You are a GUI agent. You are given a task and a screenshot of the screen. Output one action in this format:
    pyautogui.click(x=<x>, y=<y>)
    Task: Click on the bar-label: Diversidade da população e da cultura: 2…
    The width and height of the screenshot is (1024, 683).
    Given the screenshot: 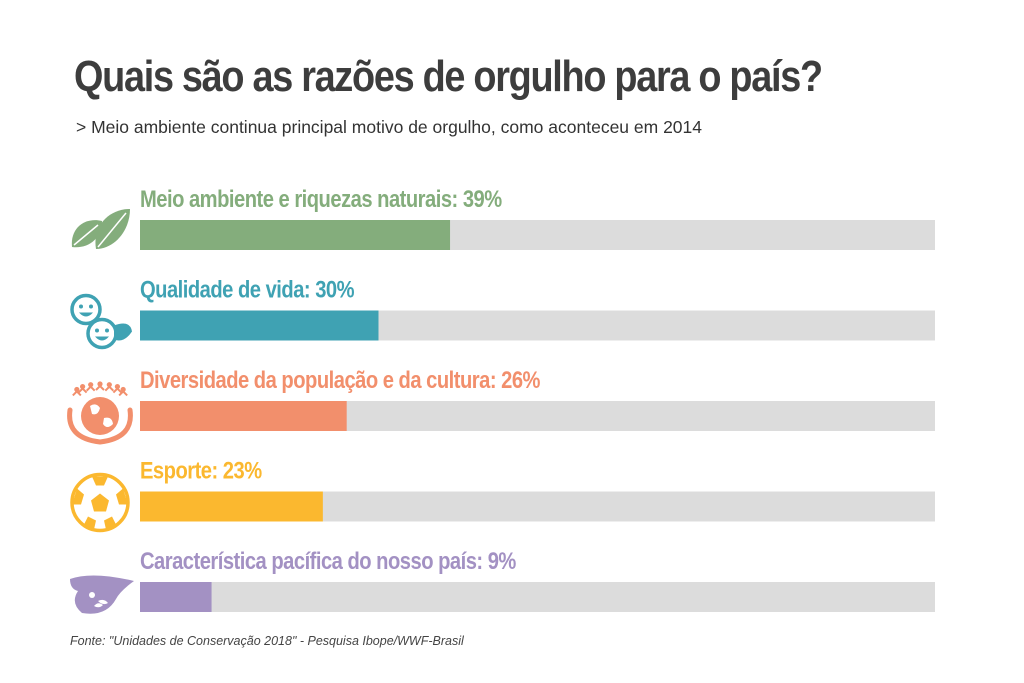 What is the action you would take?
    pyautogui.click(x=340, y=379)
    